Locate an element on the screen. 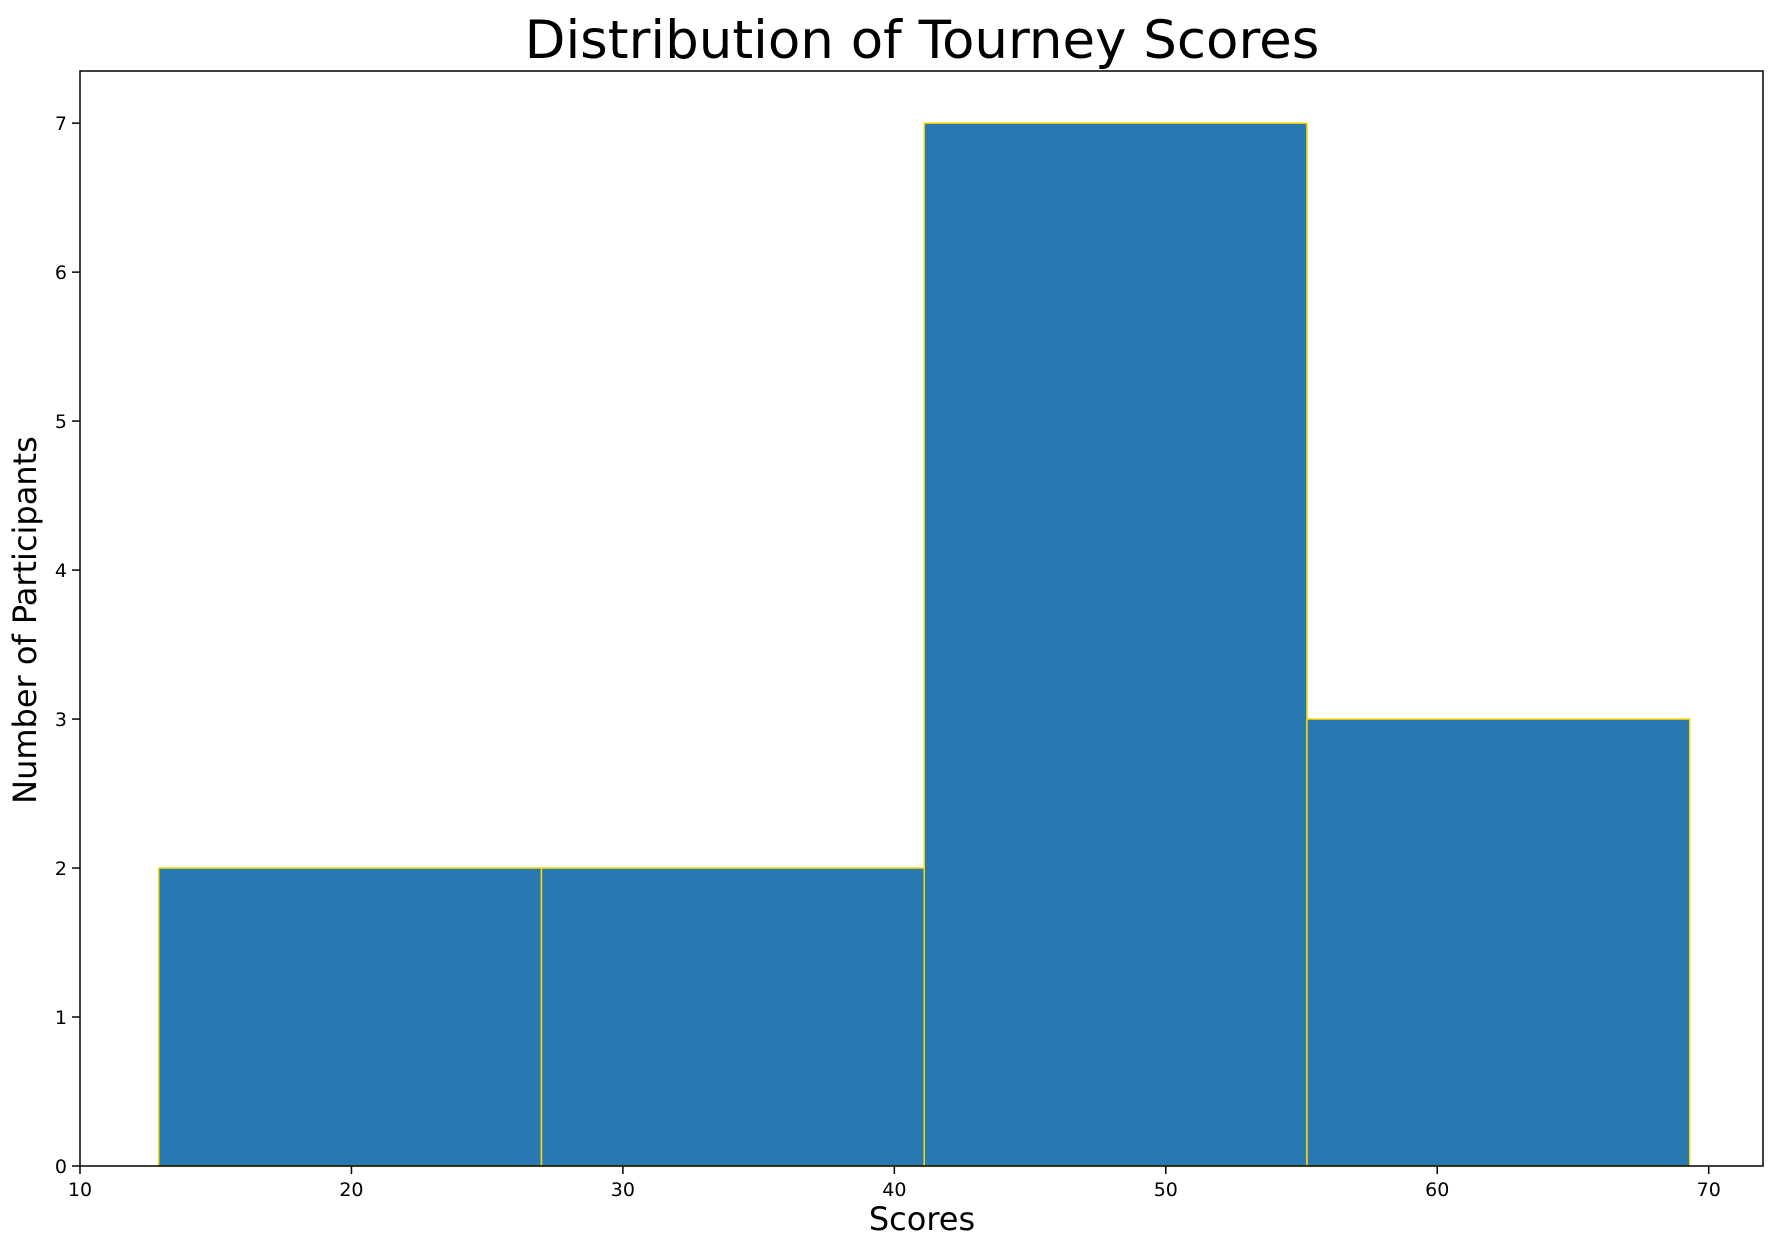  x-tick-label: 10 is located at coordinates (80, 1190).